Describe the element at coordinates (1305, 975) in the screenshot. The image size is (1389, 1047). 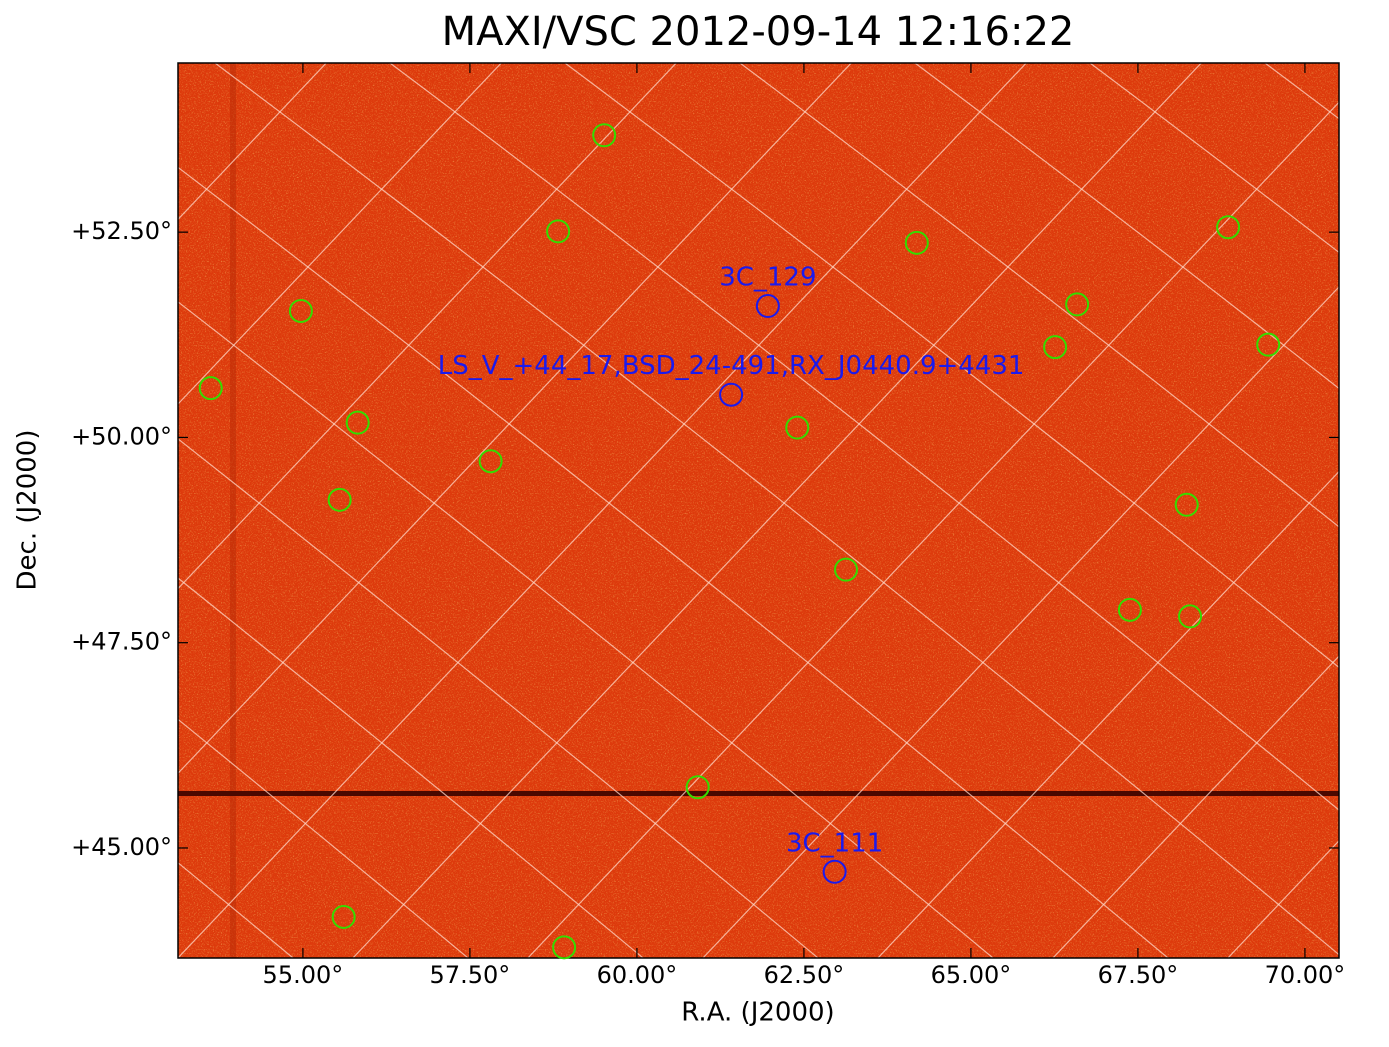
I see `x-tick-label: 70.00°` at that location.